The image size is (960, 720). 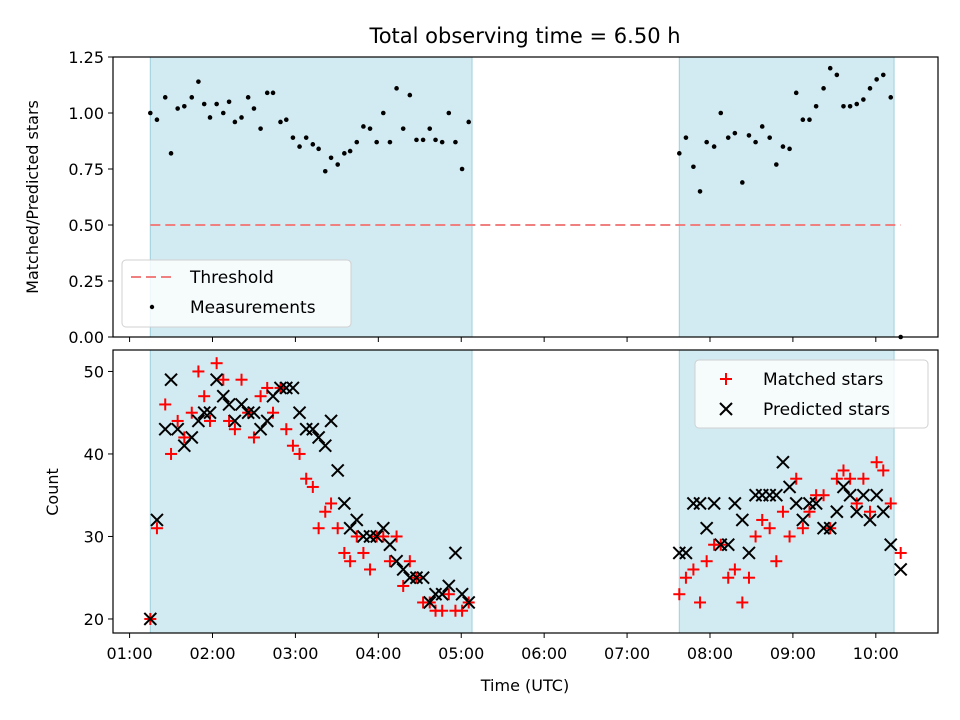 What do you see at coordinates (793, 653) in the screenshot?
I see `x-tick-label: 09:00` at bounding box center [793, 653].